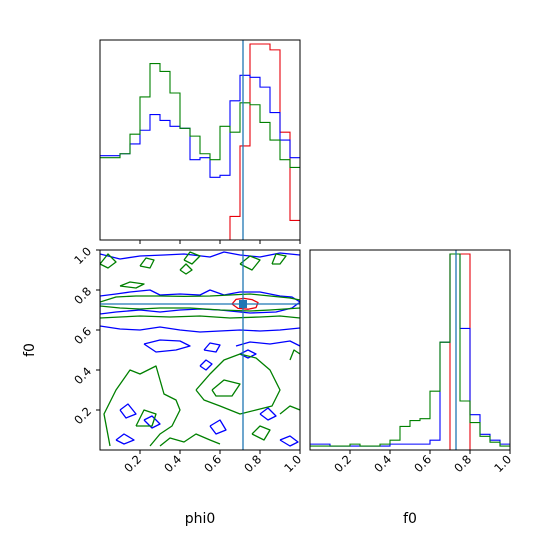 The image size is (550, 550). I want to click on frame-joint, so click(200, 350).